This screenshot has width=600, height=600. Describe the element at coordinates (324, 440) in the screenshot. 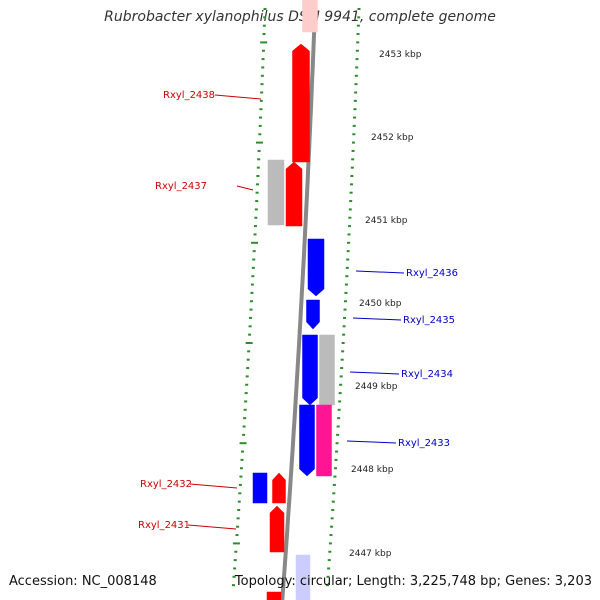

I see `feature-rxyl-2433-pink` at that location.